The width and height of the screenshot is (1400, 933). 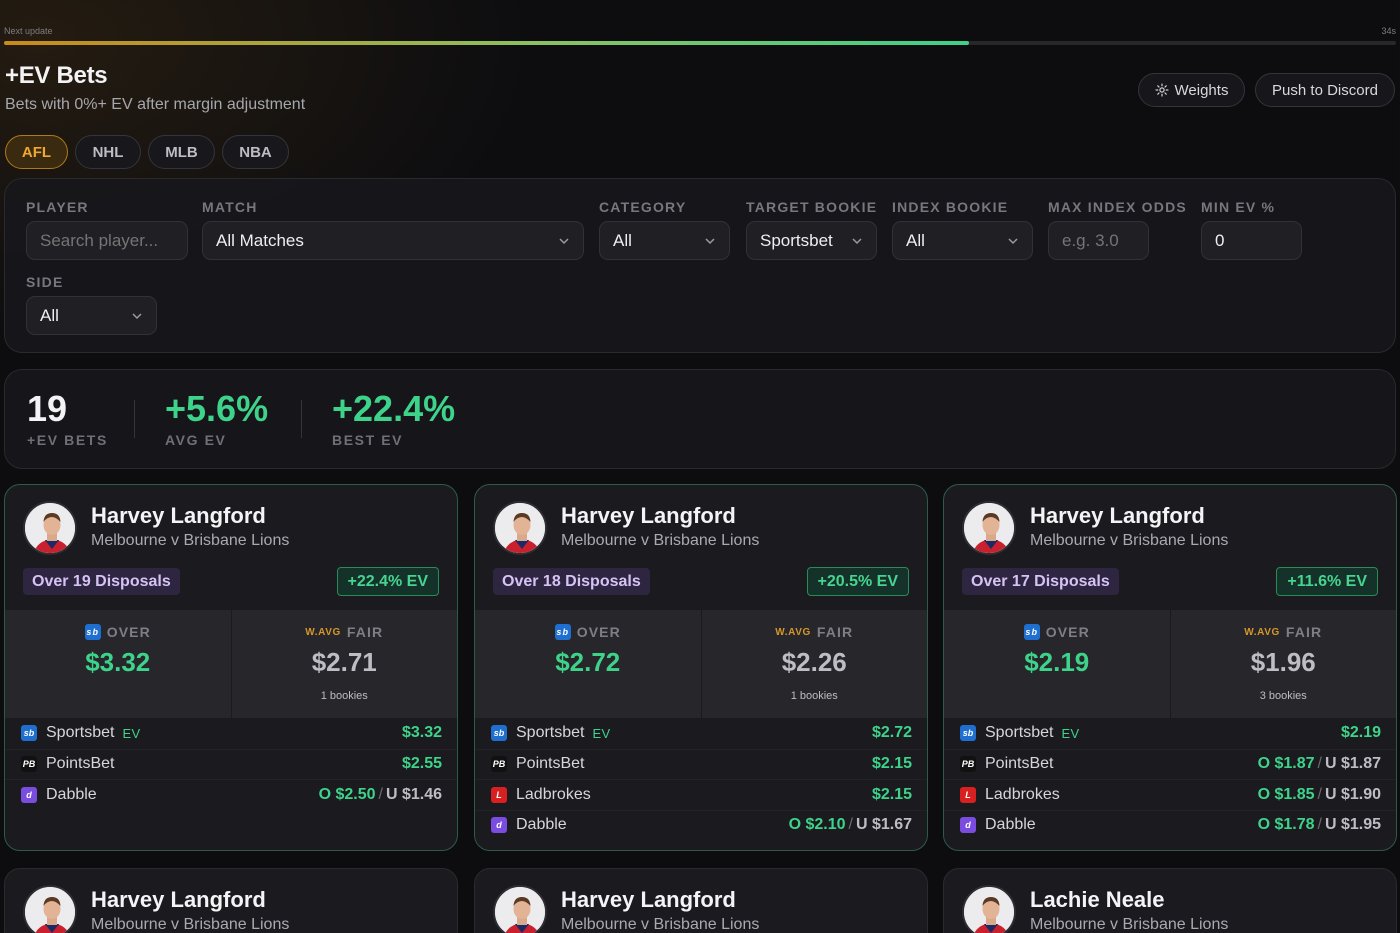 I want to click on best-ev-value: +22.4%, so click(x=394, y=408).